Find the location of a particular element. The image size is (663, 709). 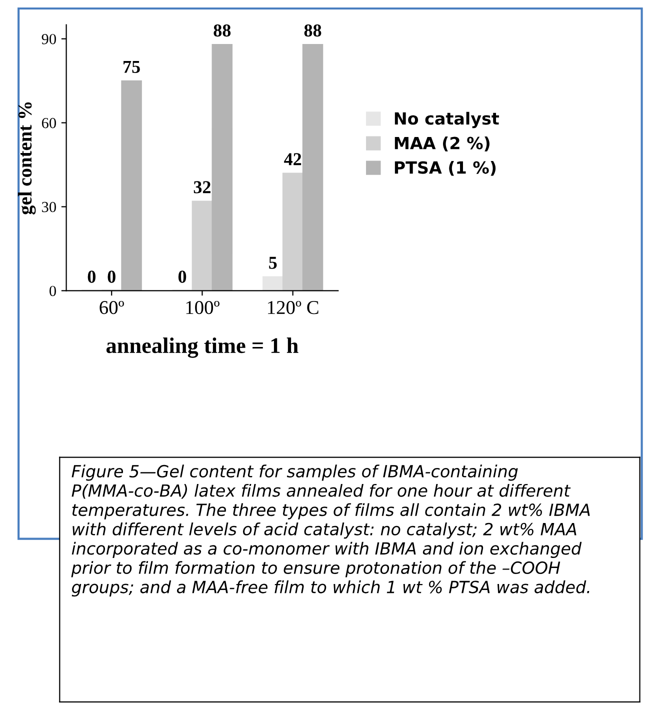

y-tick-label: 30 is located at coordinates (49, 207).